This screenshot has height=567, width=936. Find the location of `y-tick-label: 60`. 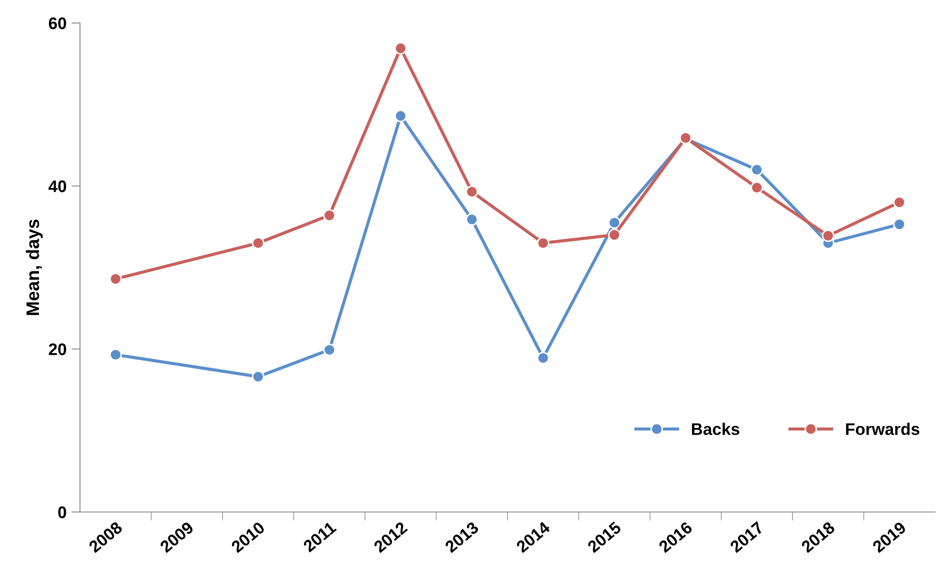

y-tick-label: 60 is located at coordinates (57, 23).